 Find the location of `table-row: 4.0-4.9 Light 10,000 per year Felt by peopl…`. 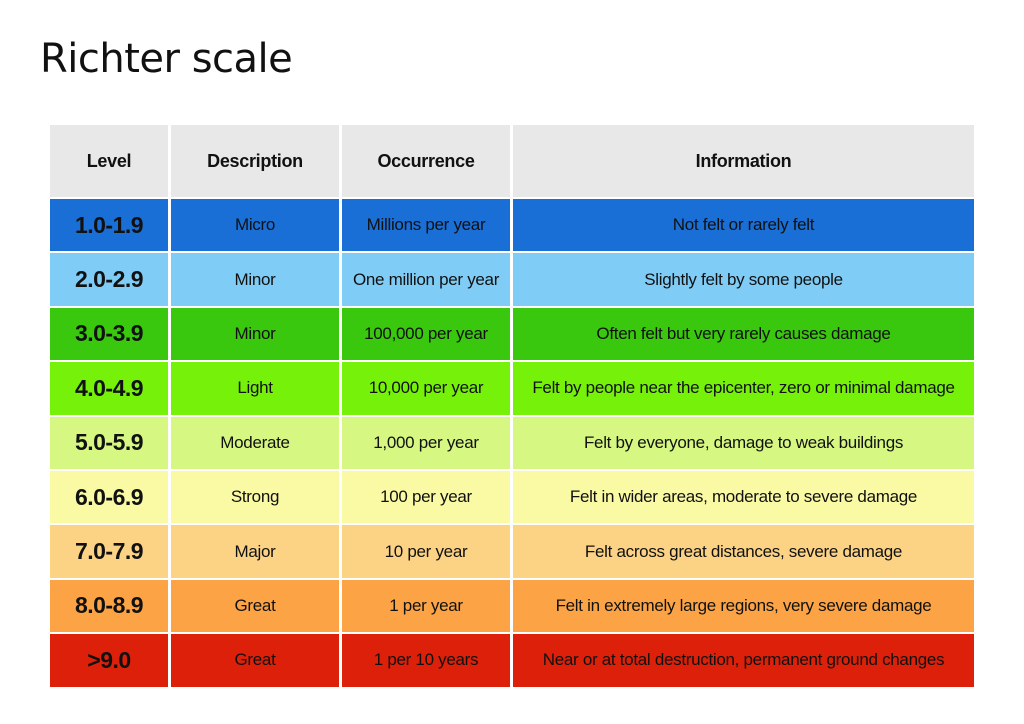

table-row: 4.0-4.9 Light 10,000 per year Felt by peopl… is located at coordinates (512, 389).